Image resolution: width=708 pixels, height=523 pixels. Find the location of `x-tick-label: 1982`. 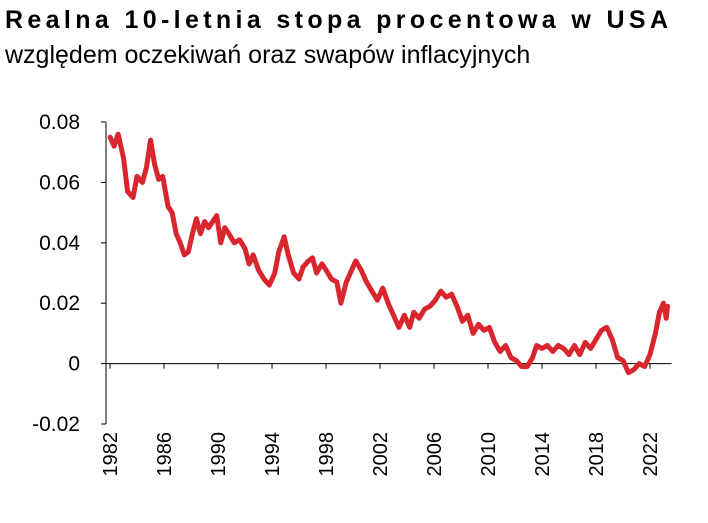

x-tick-label: 1982 is located at coordinates (111, 454).